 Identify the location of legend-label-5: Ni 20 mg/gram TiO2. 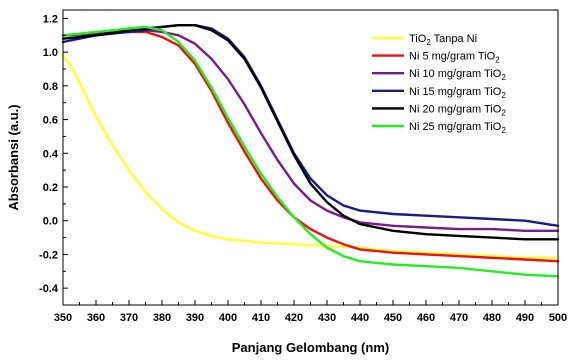
(457, 110).